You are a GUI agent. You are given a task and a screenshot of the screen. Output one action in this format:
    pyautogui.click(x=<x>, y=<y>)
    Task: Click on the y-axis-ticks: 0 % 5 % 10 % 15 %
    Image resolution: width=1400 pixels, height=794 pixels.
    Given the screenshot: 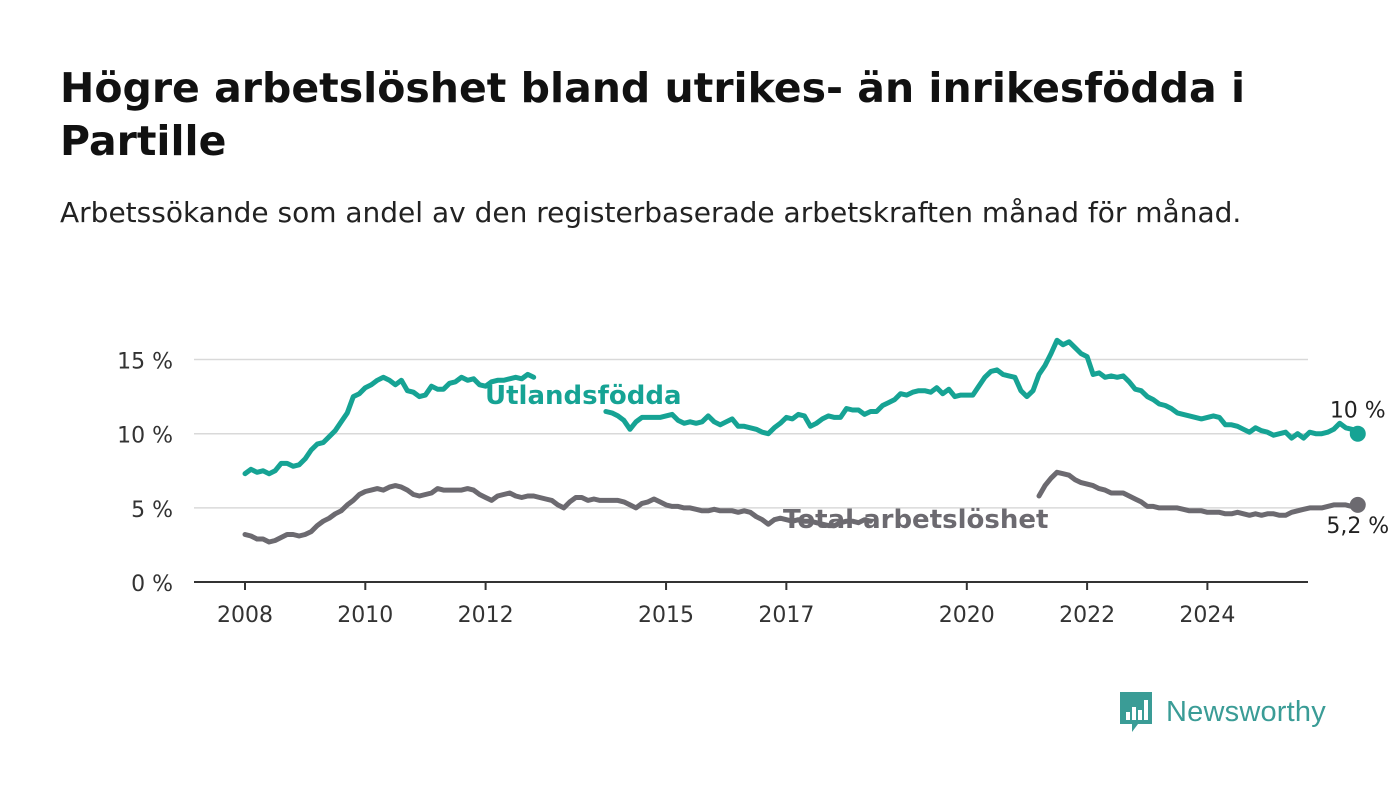 What is the action you would take?
    pyautogui.click(x=145, y=473)
    